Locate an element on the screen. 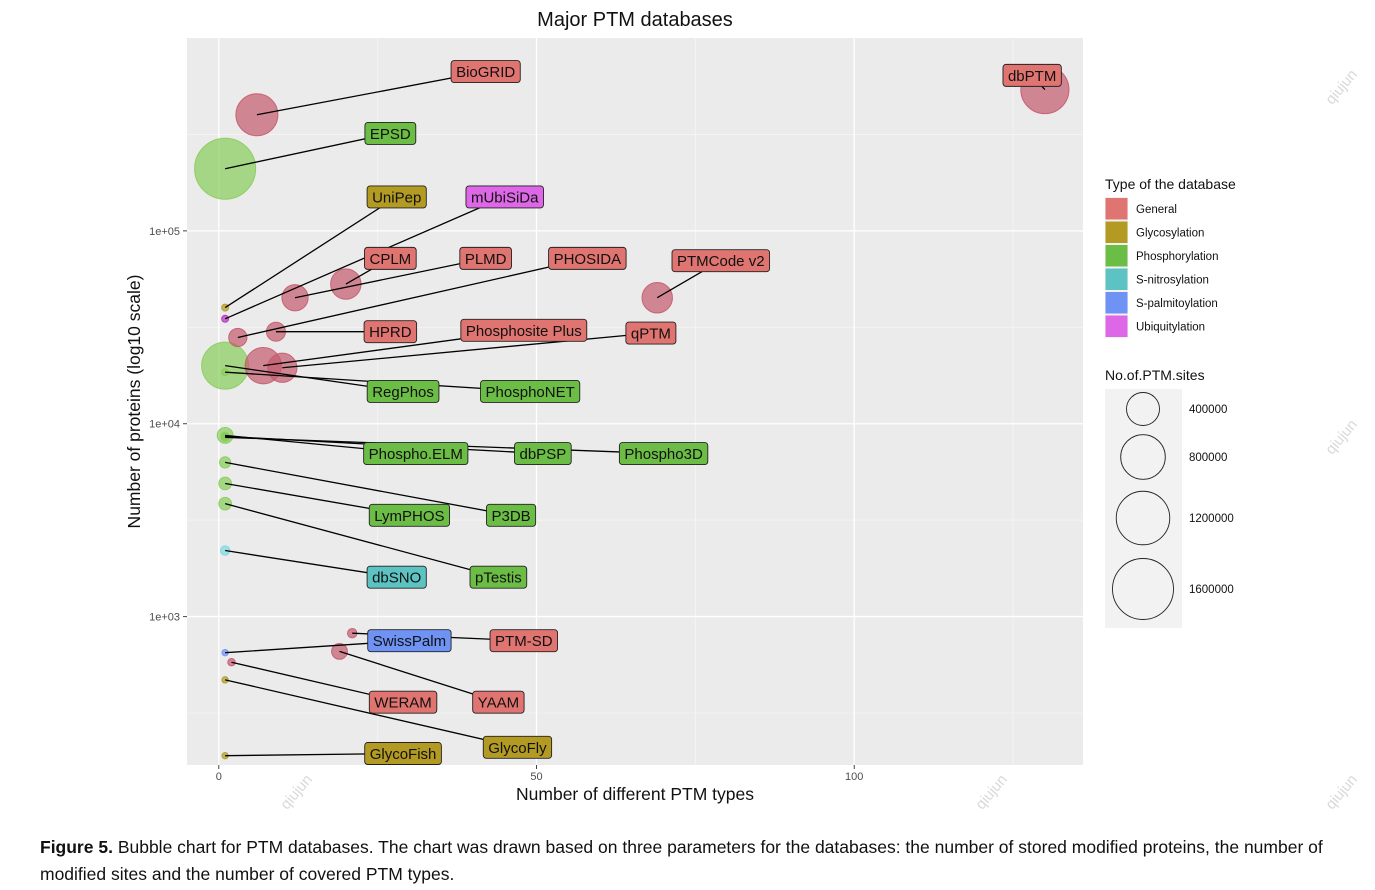 The width and height of the screenshot is (1375, 890). legend-label-ubiquitylation: Ubiquitylation is located at coordinates (1170, 328).